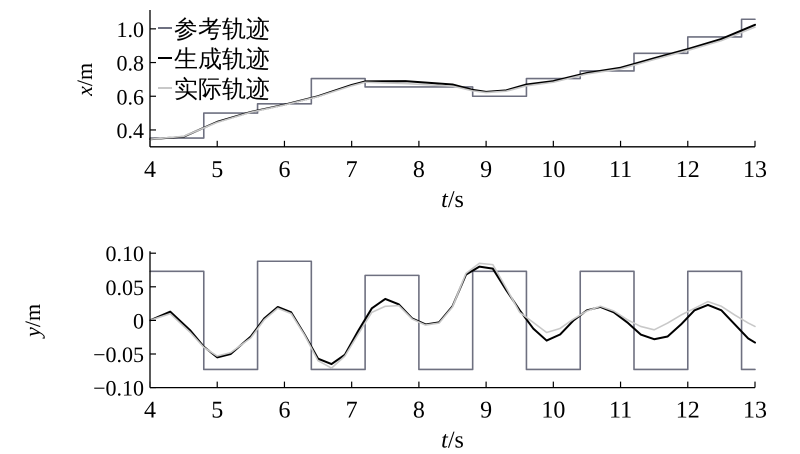 The height and width of the screenshot is (454, 800). What do you see at coordinates (125, 287) in the screenshot?
I see `y-tick-label: 0.05` at bounding box center [125, 287].